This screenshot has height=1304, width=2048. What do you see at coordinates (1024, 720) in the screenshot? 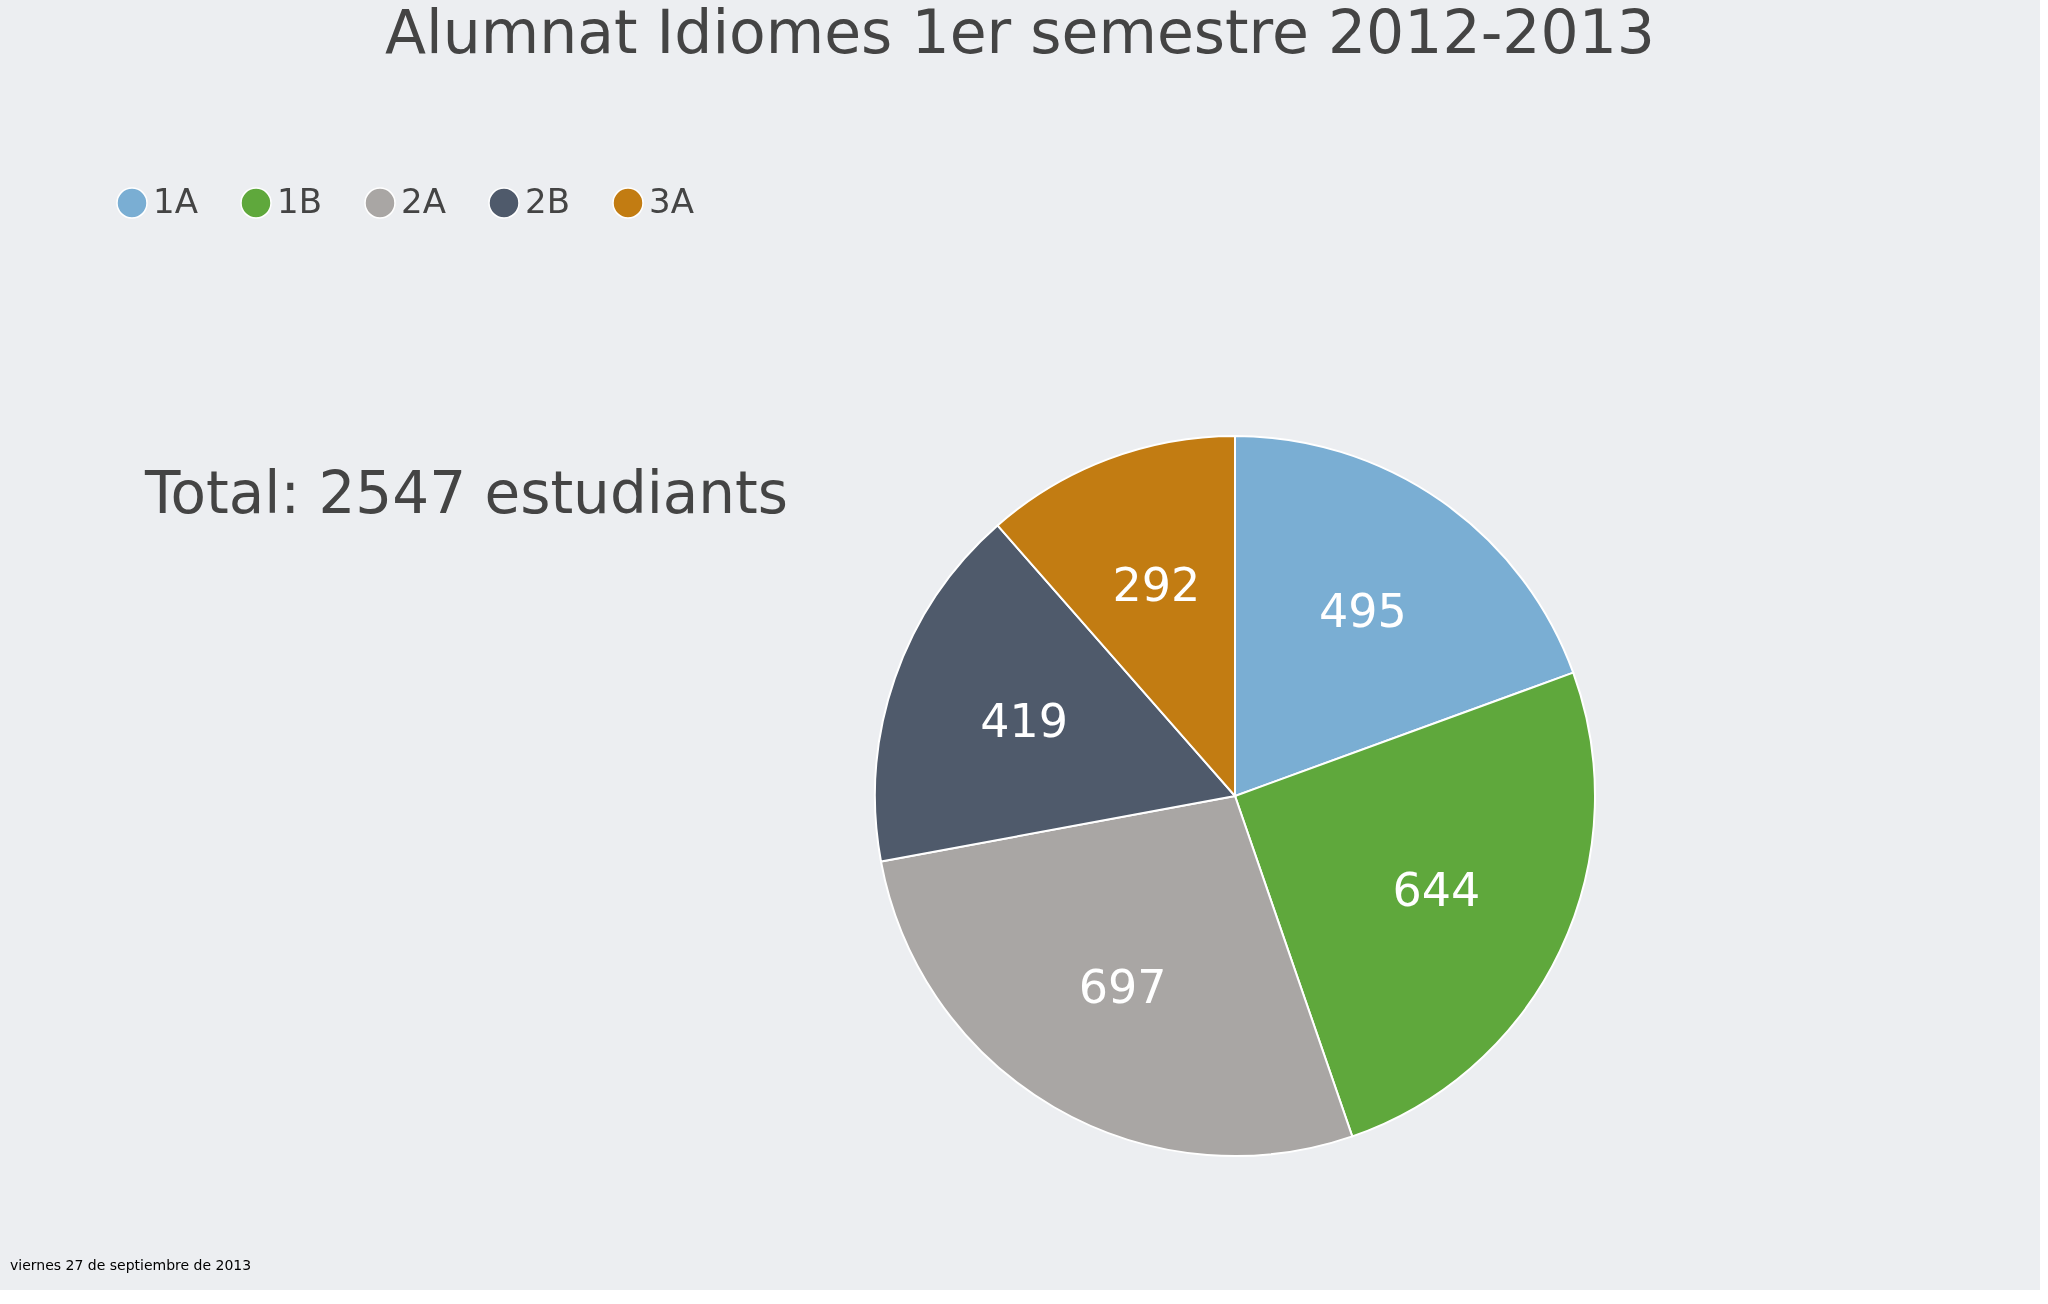
I see `data-label: 419` at bounding box center [1024, 720].